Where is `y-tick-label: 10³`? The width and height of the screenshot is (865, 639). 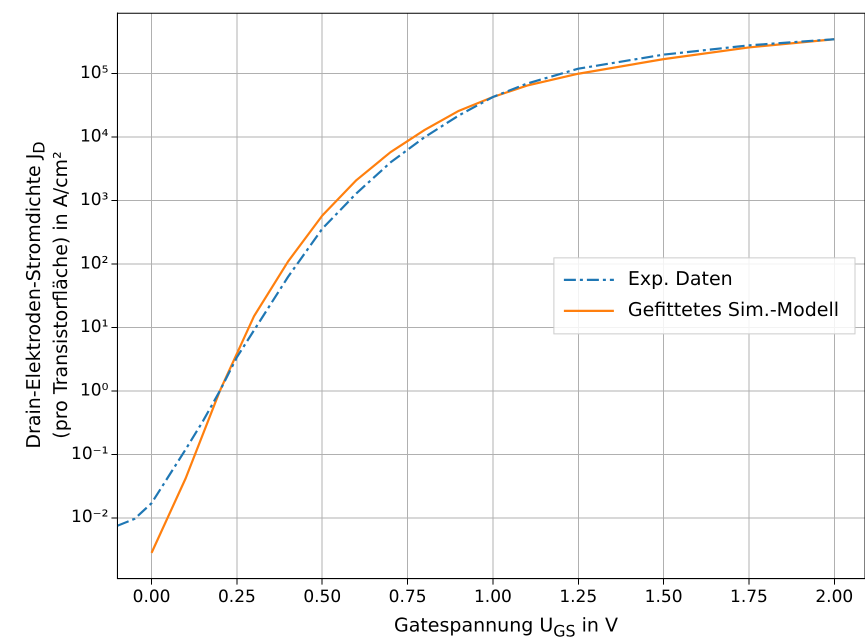 y-tick-label: 10³ is located at coordinates (94, 200).